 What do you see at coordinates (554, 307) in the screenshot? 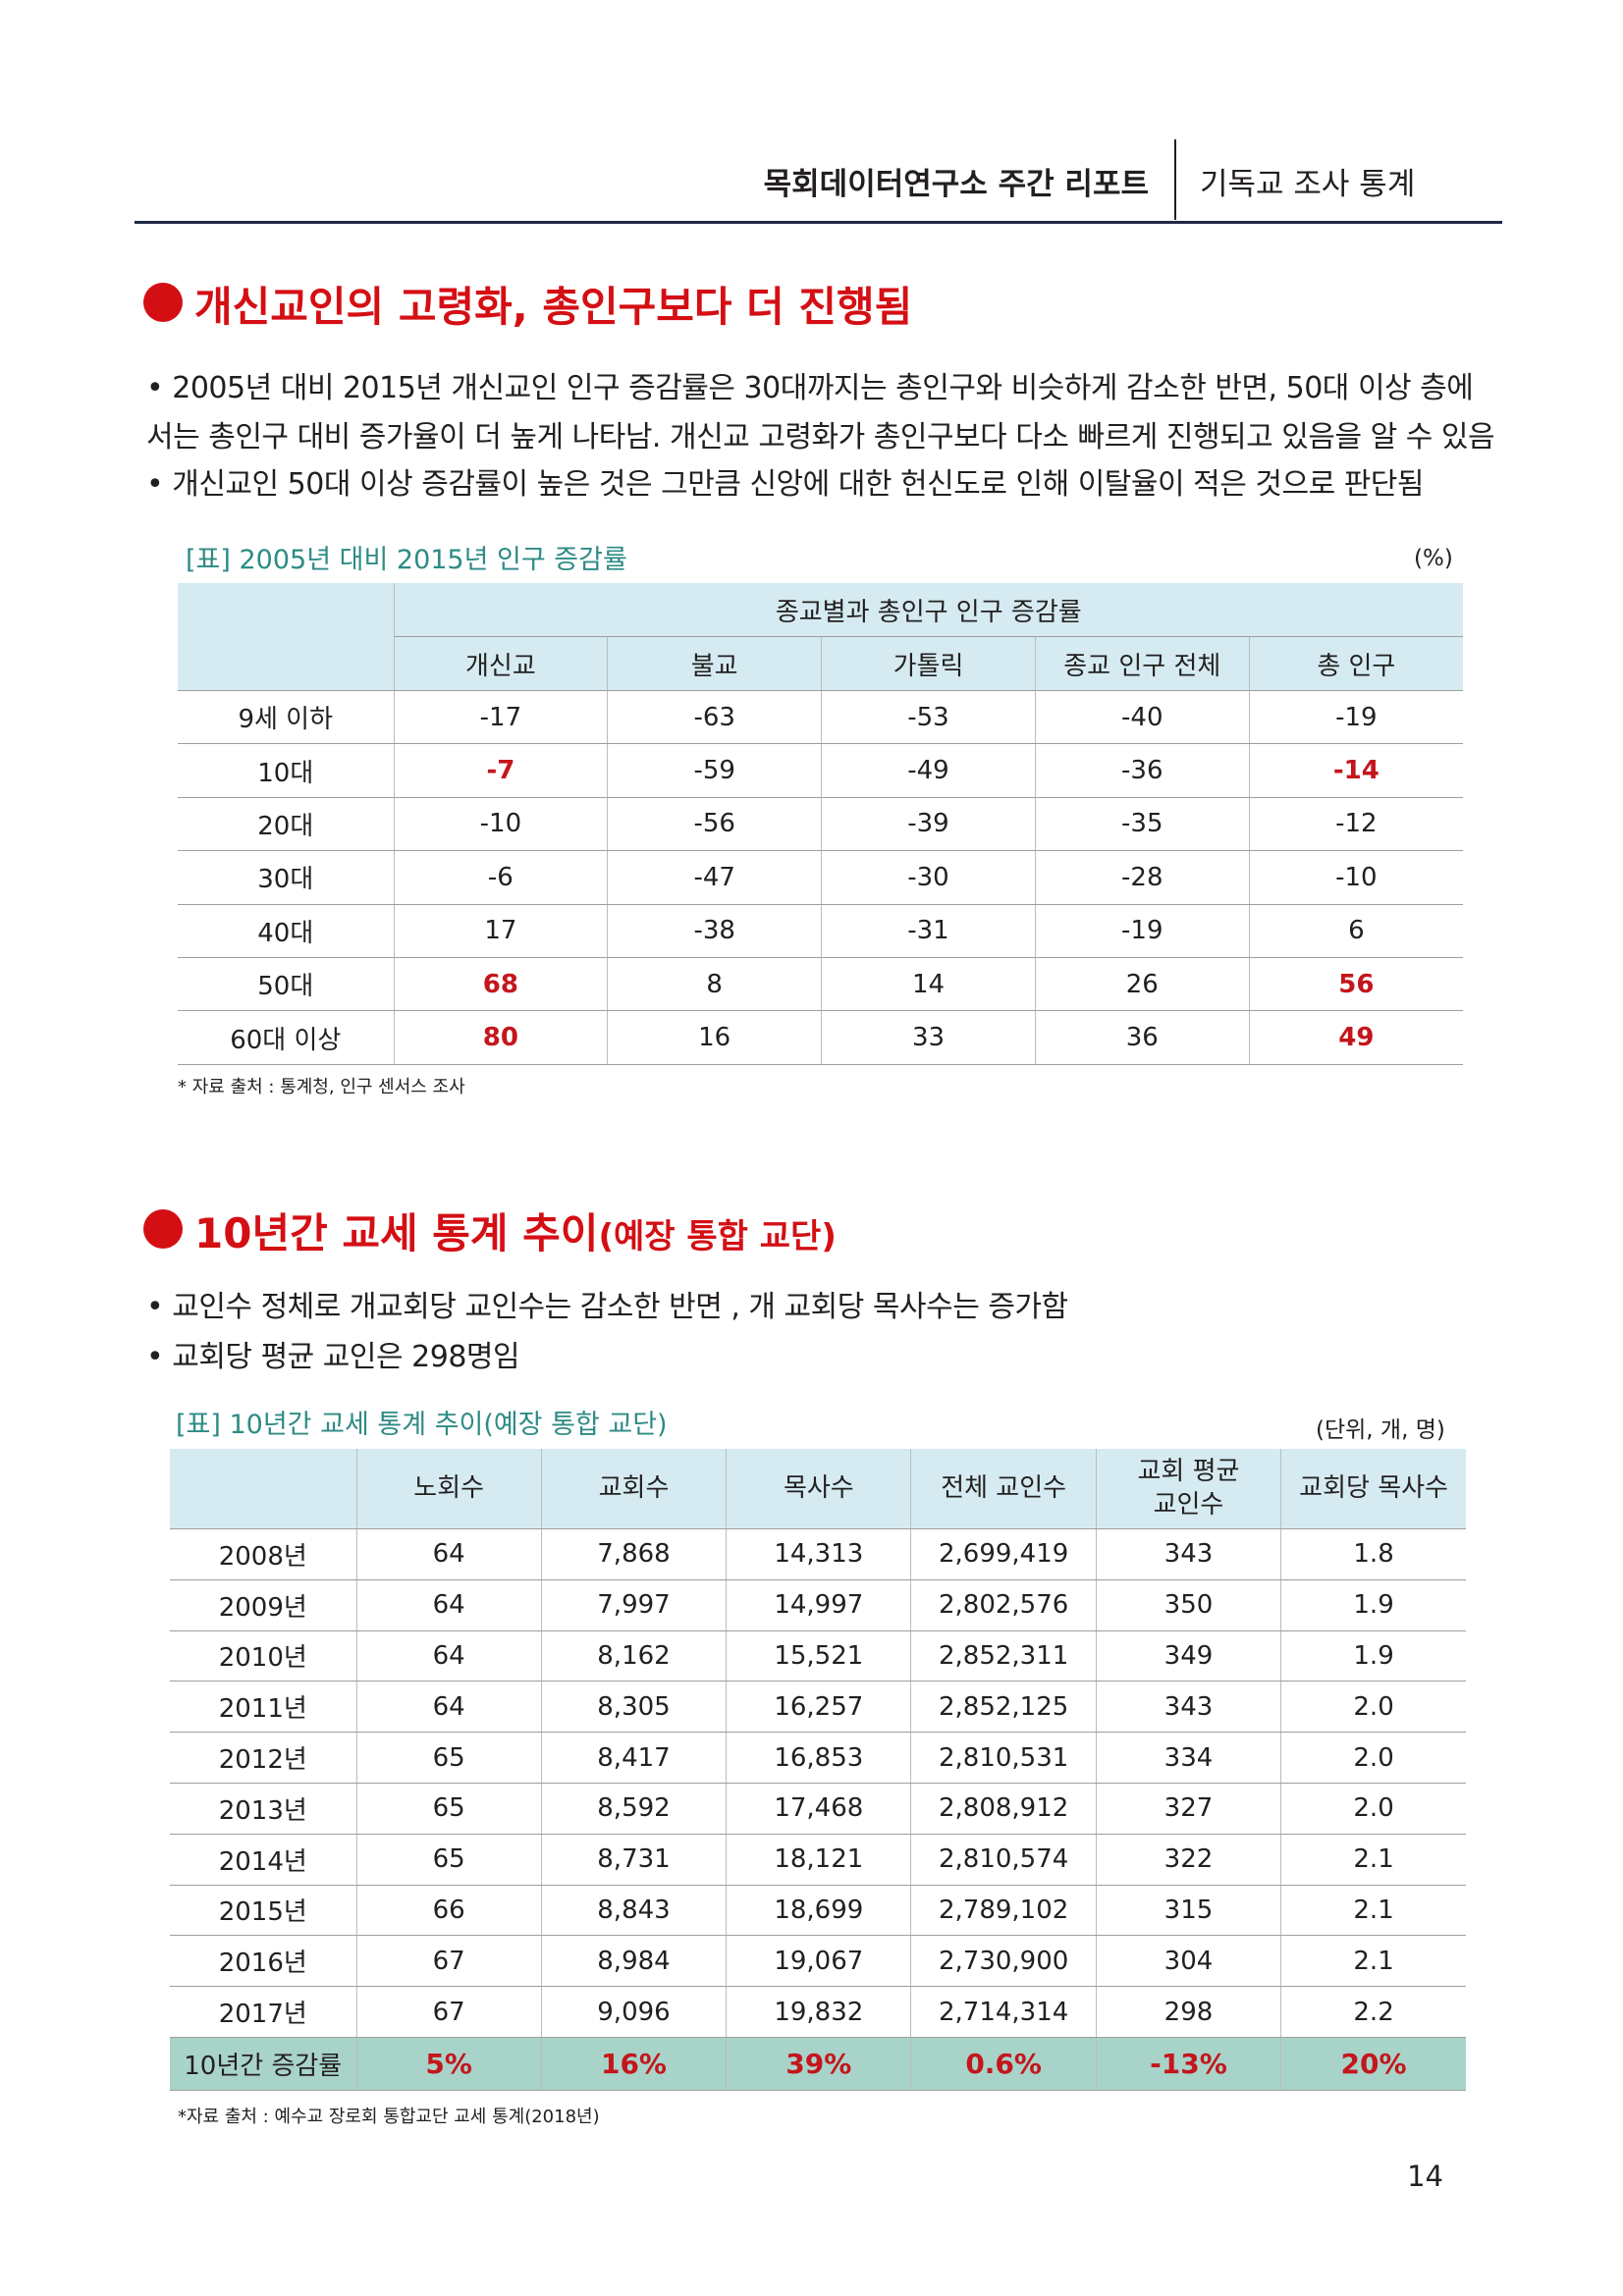
I see `section1-title: 개신교인의 고령화, 총인구보다 더 진행됨` at bounding box center [554, 307].